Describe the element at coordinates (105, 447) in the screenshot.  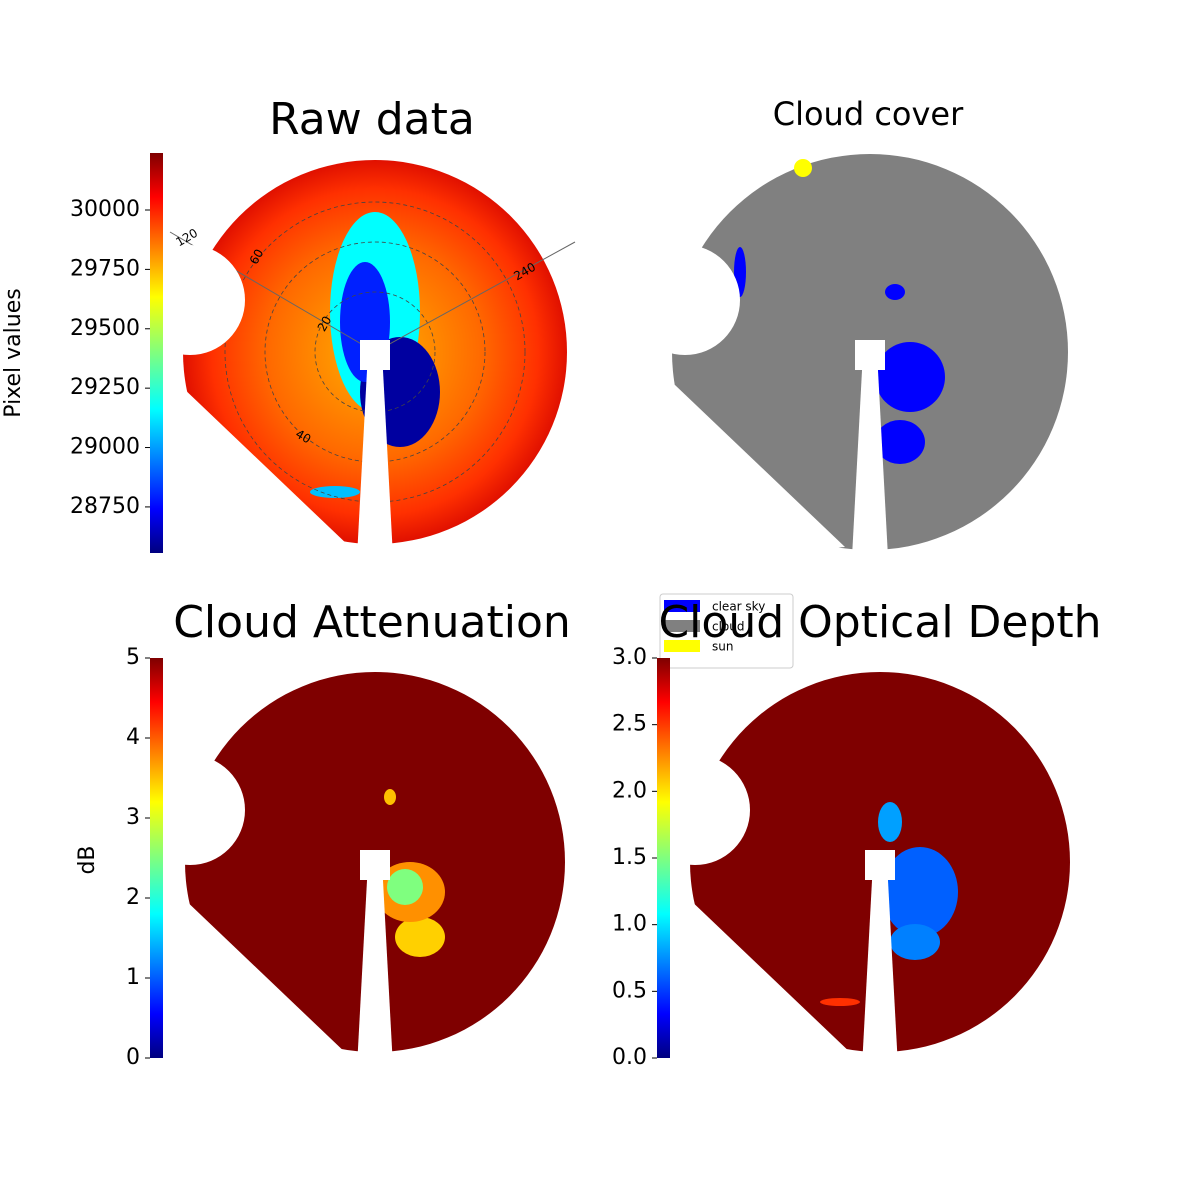
I see `tick-label: 29000` at that location.